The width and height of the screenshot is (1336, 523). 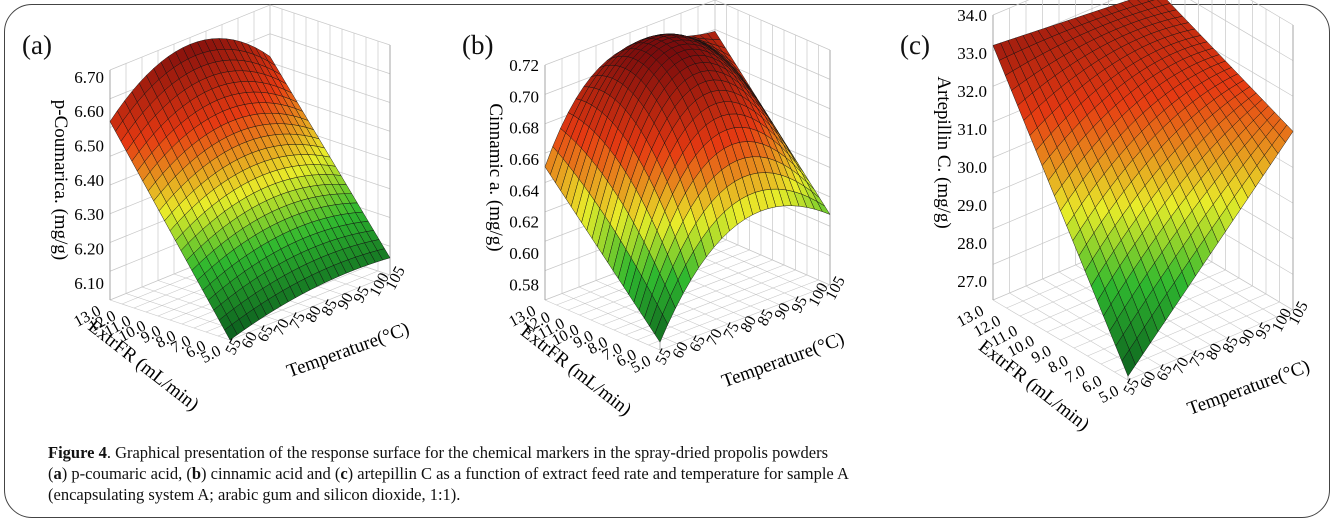 What do you see at coordinates (915, 45) in the screenshot?
I see `panel-label-c: (c)` at bounding box center [915, 45].